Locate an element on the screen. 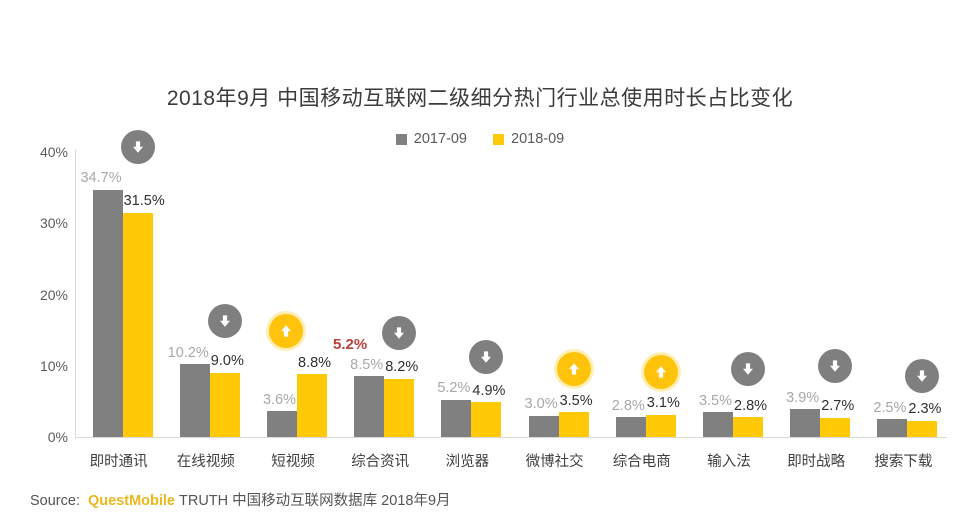 The width and height of the screenshot is (960, 520). legend-item-2018: 2018-09 is located at coordinates (528, 139).